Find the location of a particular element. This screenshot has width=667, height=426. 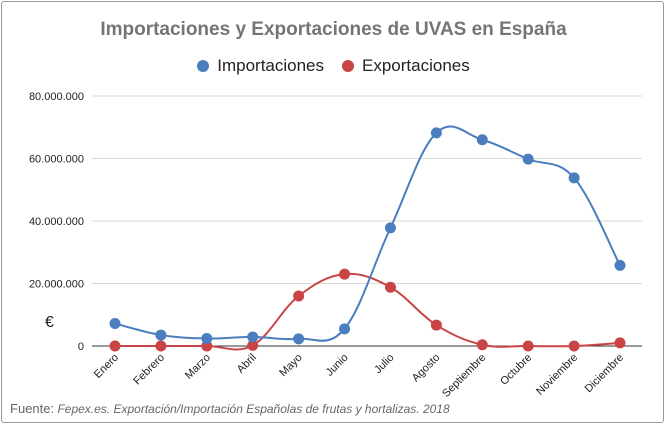

x-tick-label: Octubre is located at coordinates (516, 370).